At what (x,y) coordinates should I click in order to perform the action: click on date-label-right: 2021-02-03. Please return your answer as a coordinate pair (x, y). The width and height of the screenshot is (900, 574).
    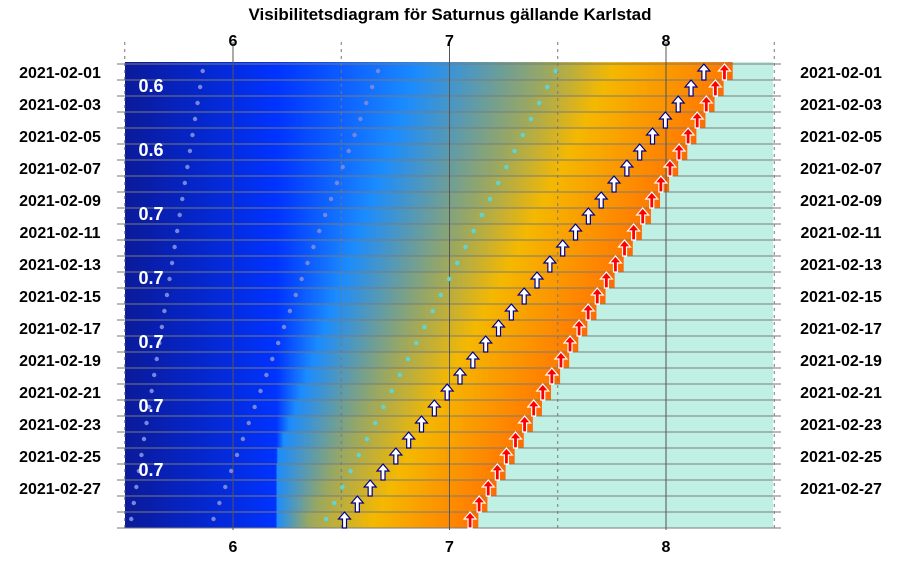
    Looking at the image, I should click on (841, 105).